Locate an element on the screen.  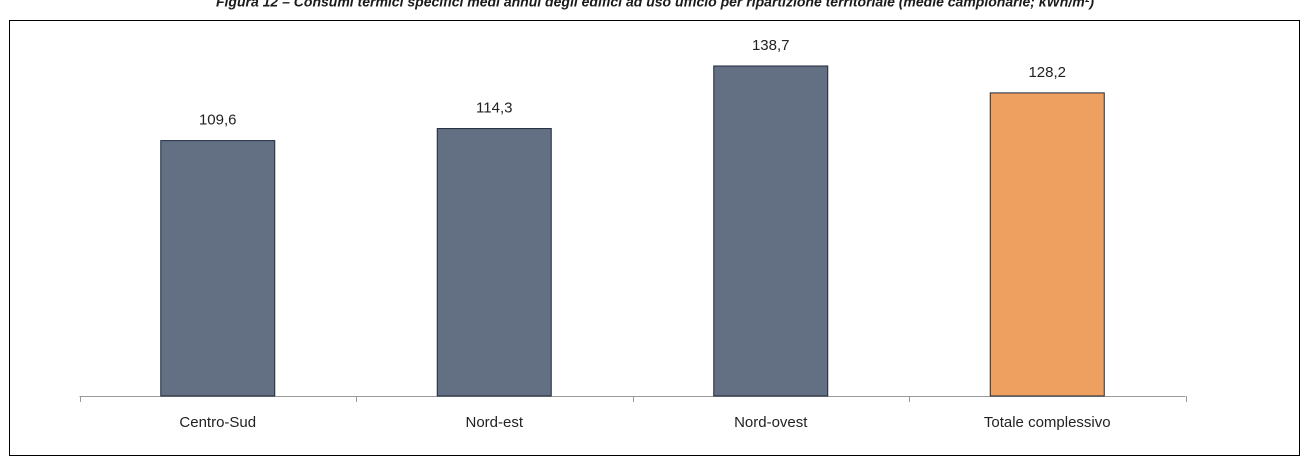
data-label: 109,6 is located at coordinates (218, 120).